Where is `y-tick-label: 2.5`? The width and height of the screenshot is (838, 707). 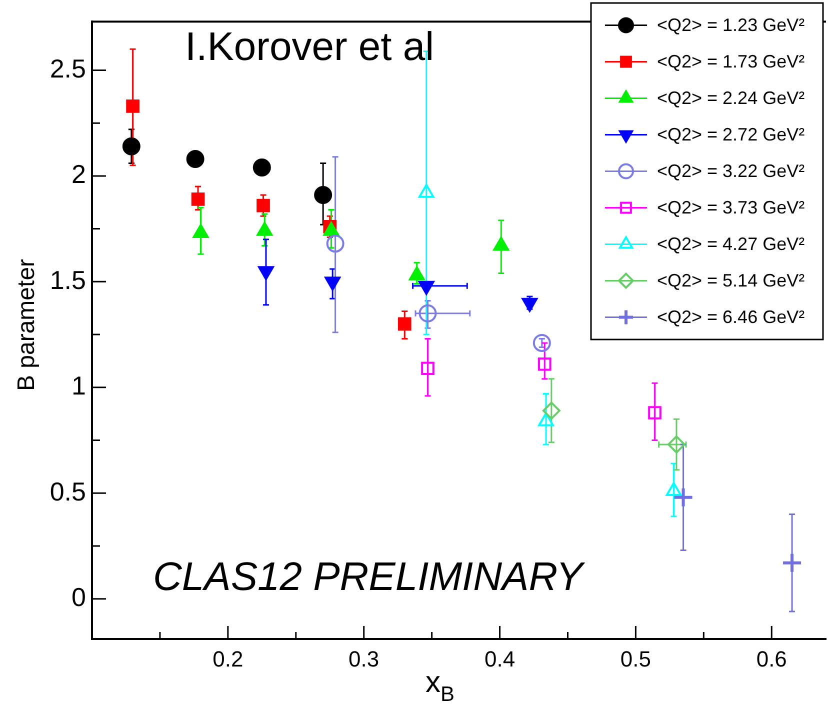
y-tick-label: 2.5 is located at coordinates (68, 68).